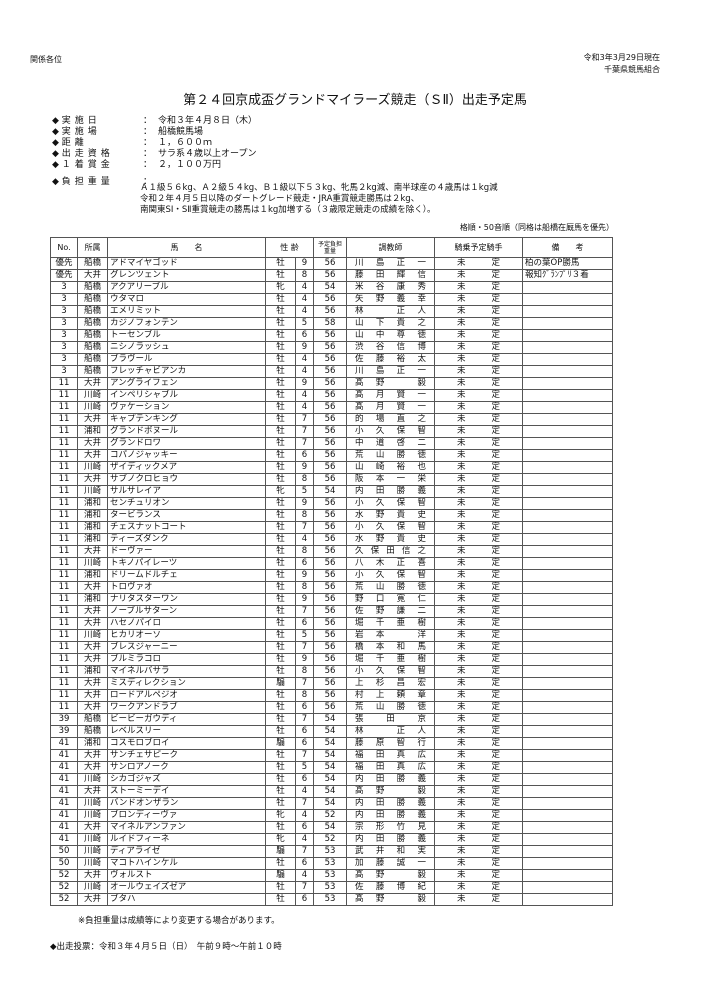  Describe the element at coordinates (390, 515) in the screenshot. I see `cell-trainer: 水野貴史` at that location.